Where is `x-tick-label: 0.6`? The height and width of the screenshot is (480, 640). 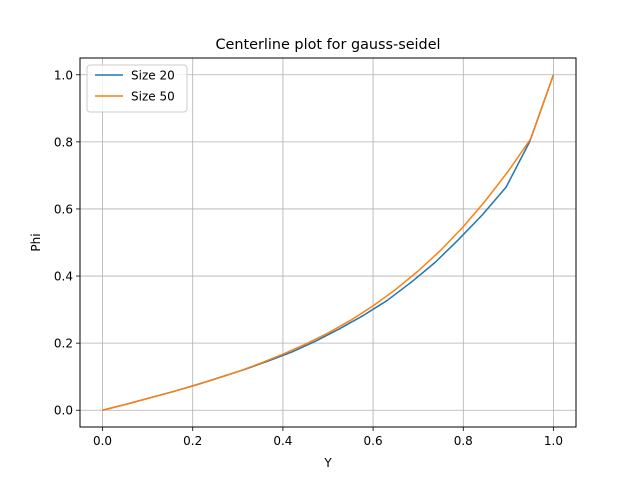 x-tick-label: 0.6 is located at coordinates (373, 441).